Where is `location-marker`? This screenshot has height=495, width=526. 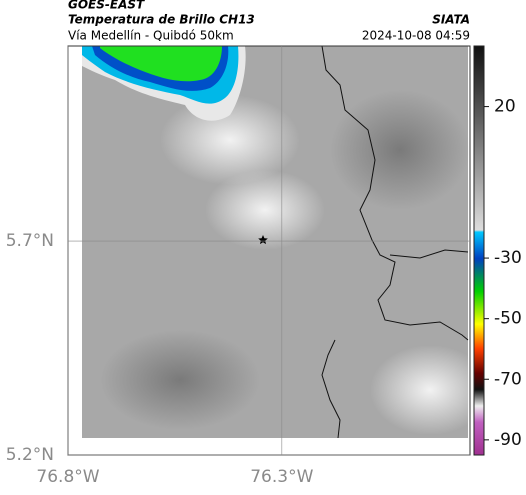 location-marker is located at coordinates (263, 240).